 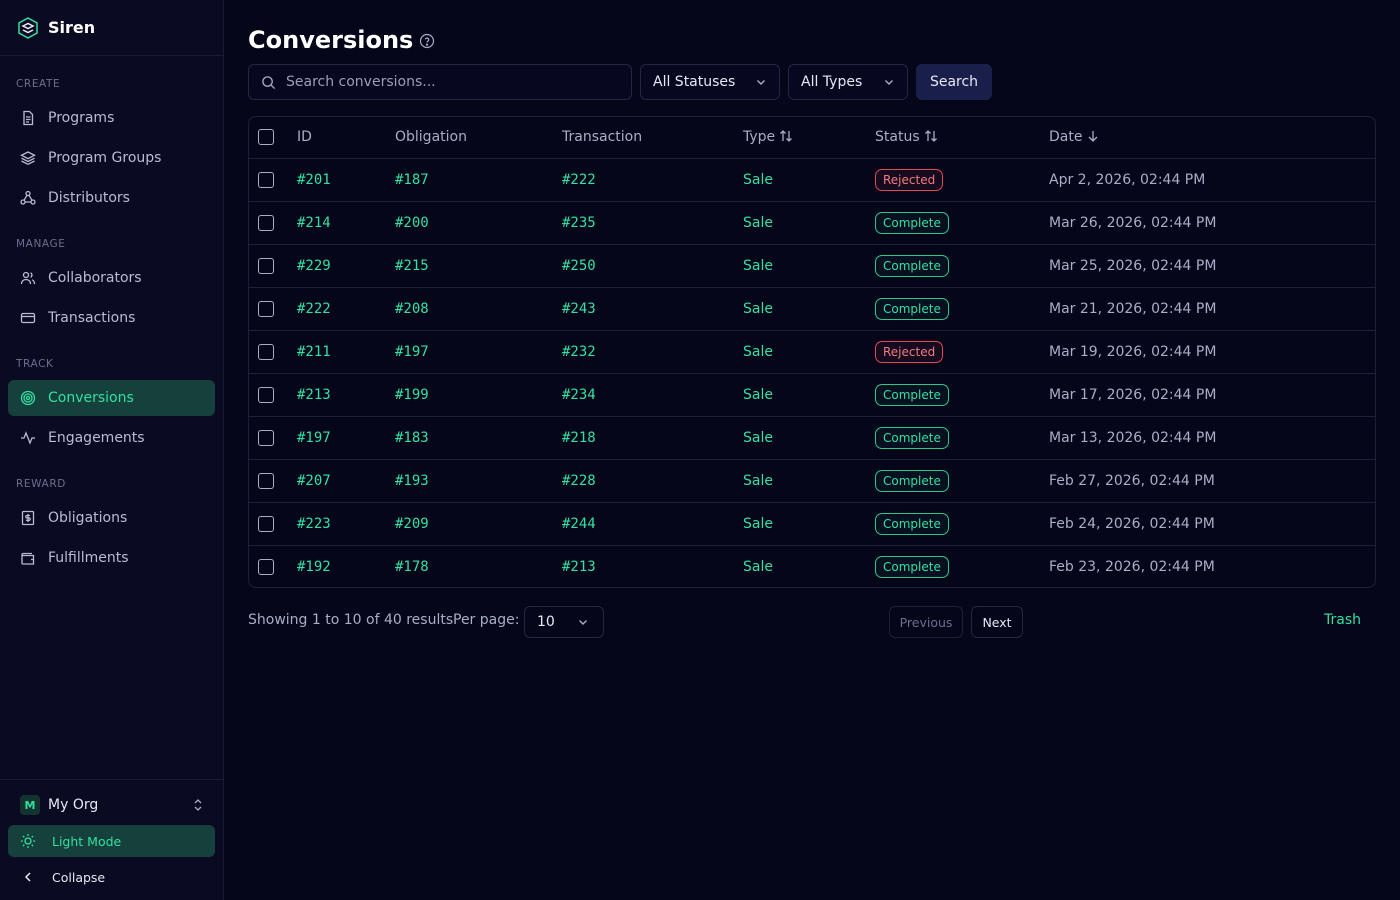 What do you see at coordinates (412, 394) in the screenshot?
I see `cell-obligation: #199` at bounding box center [412, 394].